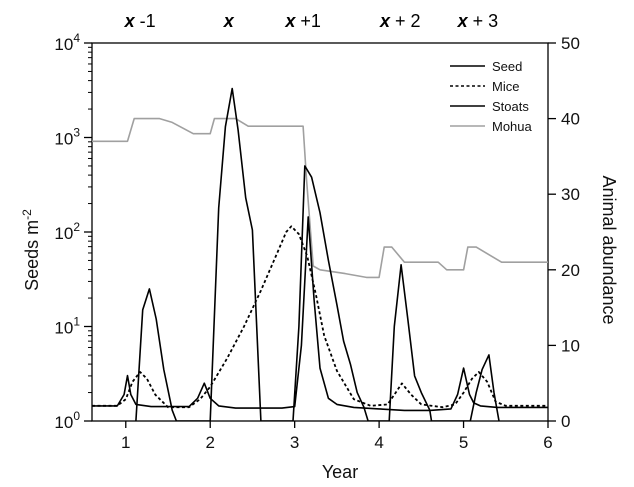 This screenshot has width=634, height=487. I want to click on y-left-tick-exponent: 4, so click(76, 38).